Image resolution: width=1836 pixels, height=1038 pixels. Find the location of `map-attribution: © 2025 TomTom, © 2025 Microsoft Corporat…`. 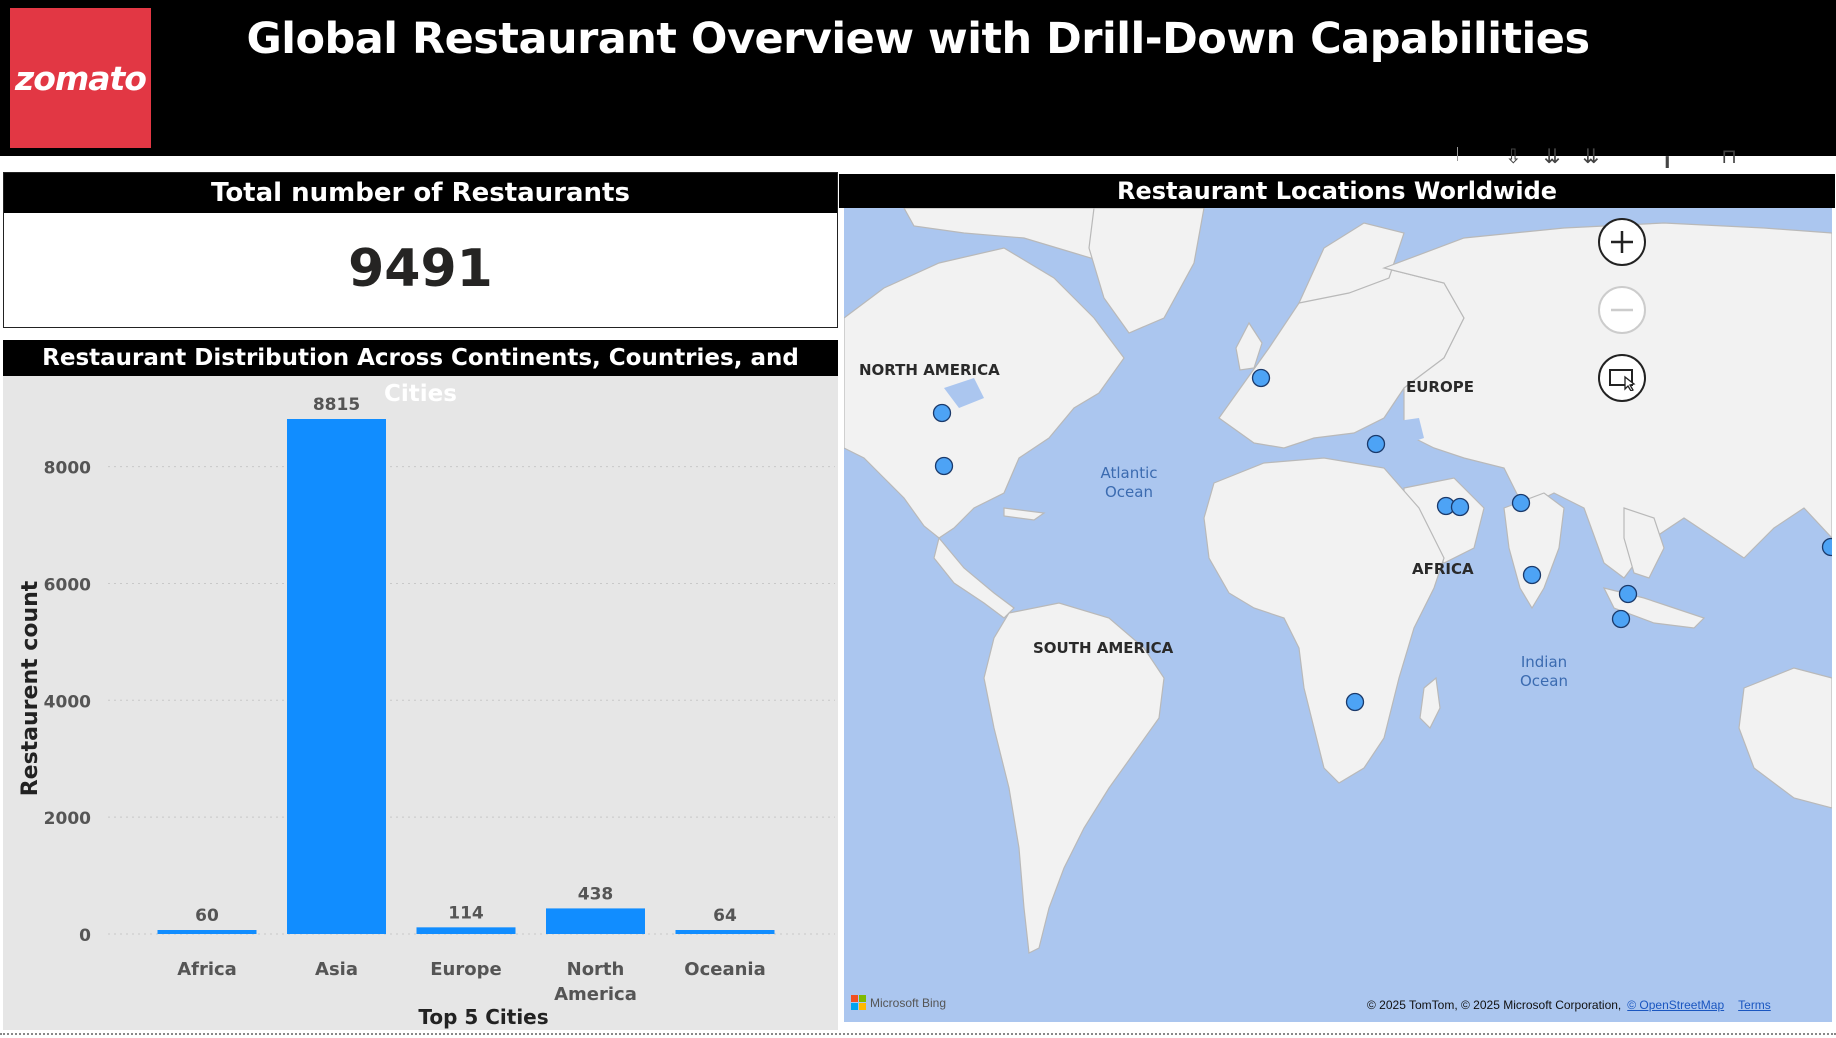

map-attribution: © 2025 TomTom, © 2025 Microsoft Corporat… is located at coordinates (1569, 1005).